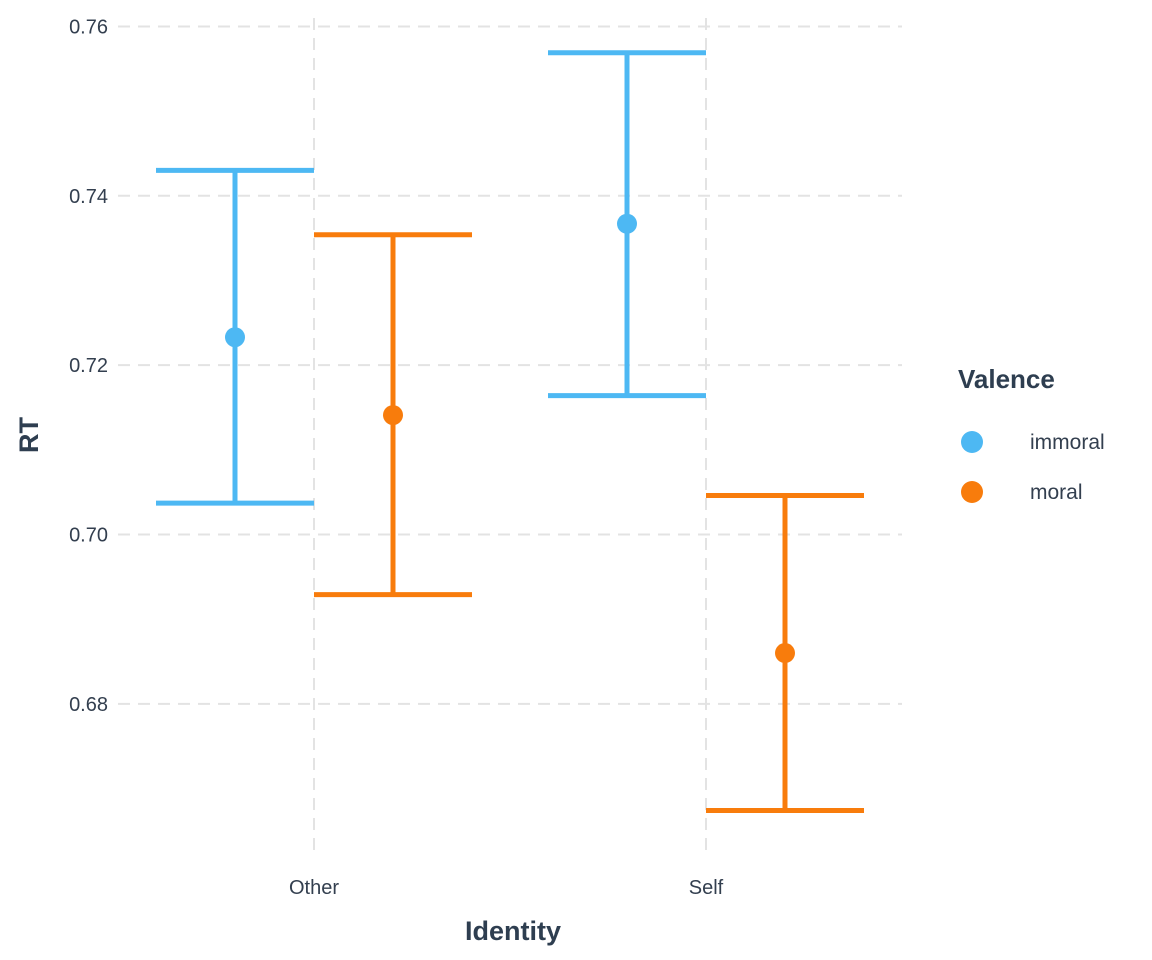  Describe the element at coordinates (1006, 379) in the screenshot. I see `legend-title: Valence` at that location.